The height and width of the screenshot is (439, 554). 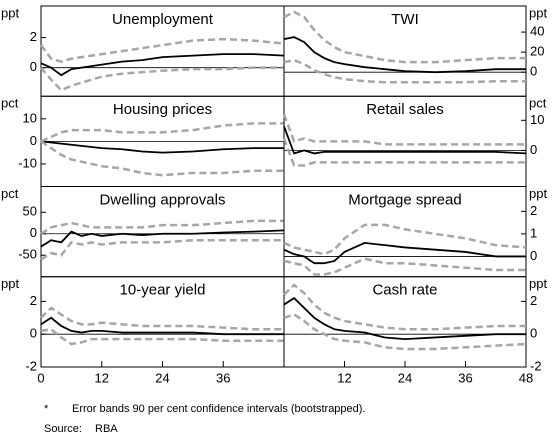 I want to click on y-tick-label: -10, so click(x=27, y=162).